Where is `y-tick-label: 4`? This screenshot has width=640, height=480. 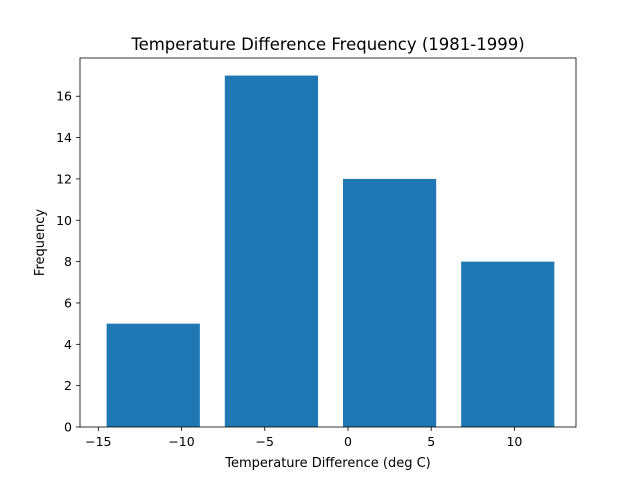
y-tick-label: 4 is located at coordinates (68, 344).